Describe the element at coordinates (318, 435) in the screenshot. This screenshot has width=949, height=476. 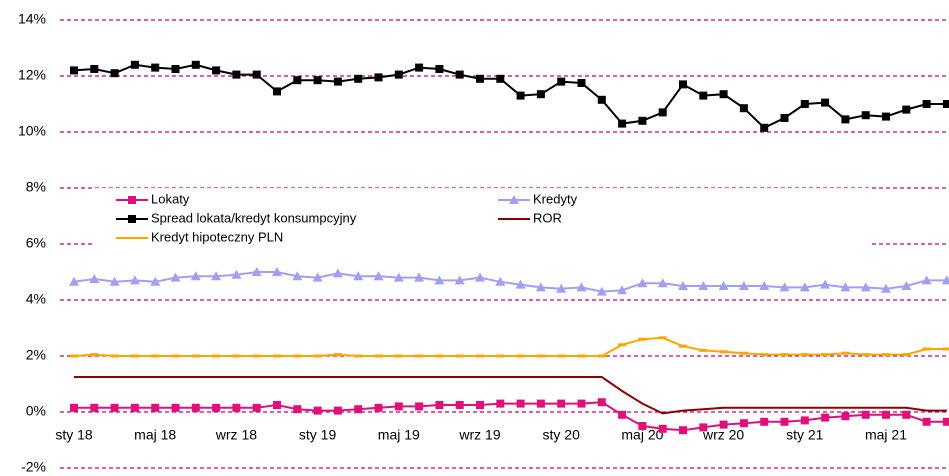
I see `x-tick-label: sty 19` at that location.